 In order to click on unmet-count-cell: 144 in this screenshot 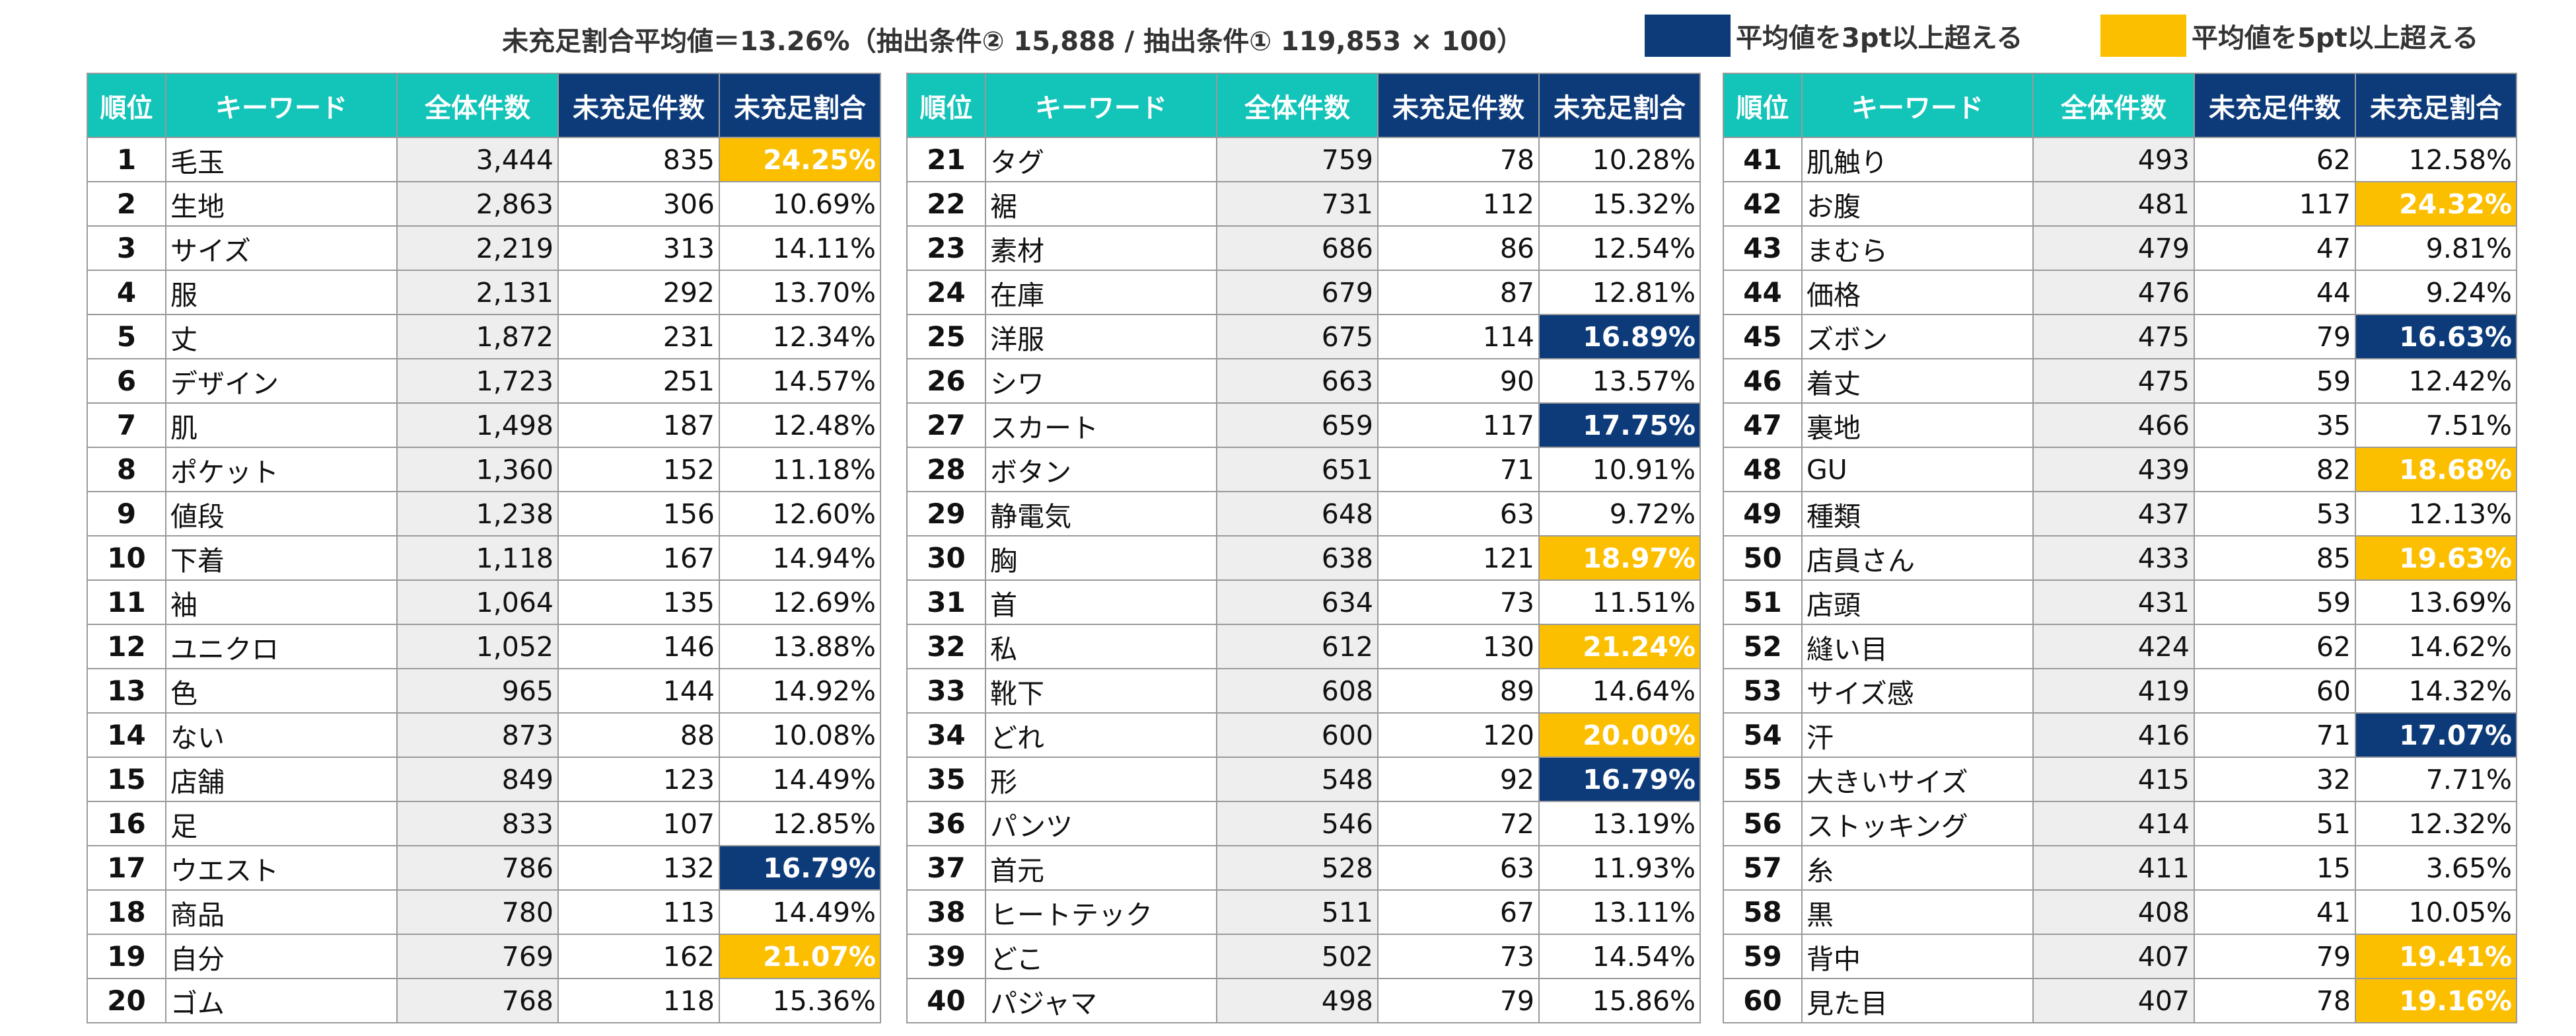, I will do `click(638, 691)`.